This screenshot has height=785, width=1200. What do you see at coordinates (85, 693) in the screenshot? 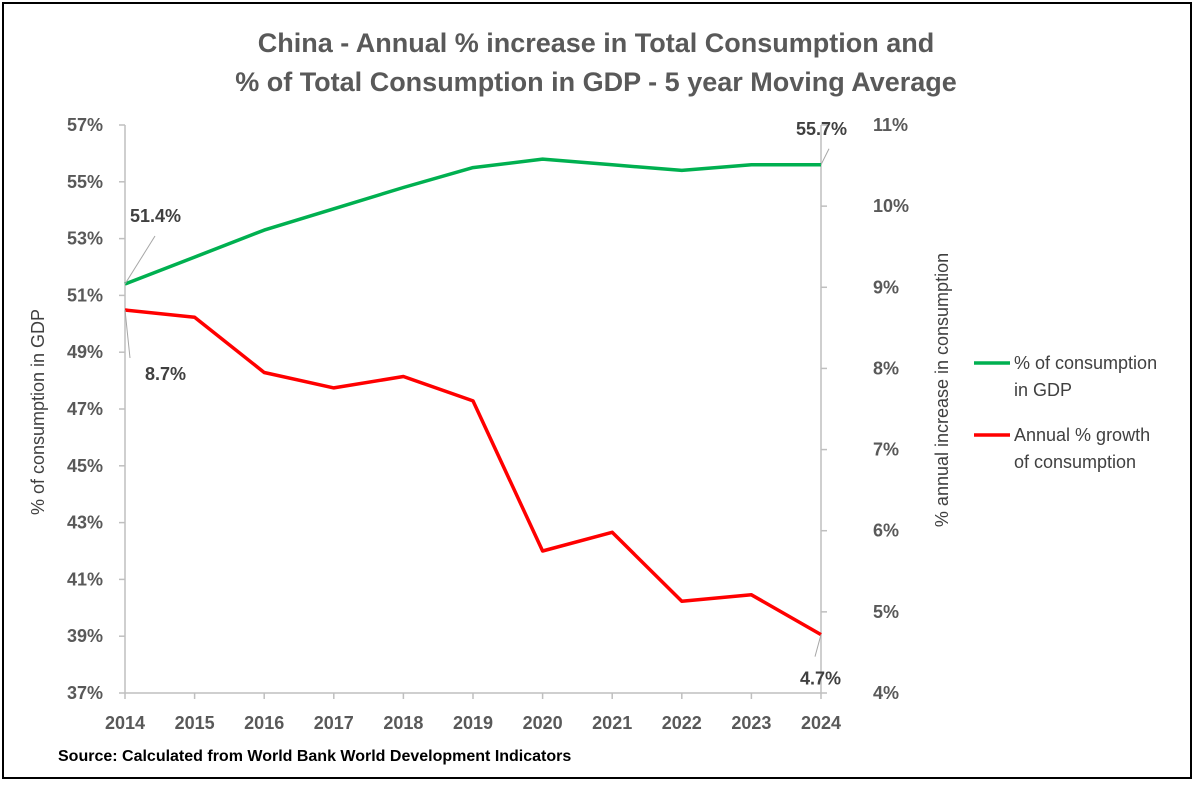
I see `left-tick-label: 37%` at bounding box center [85, 693].